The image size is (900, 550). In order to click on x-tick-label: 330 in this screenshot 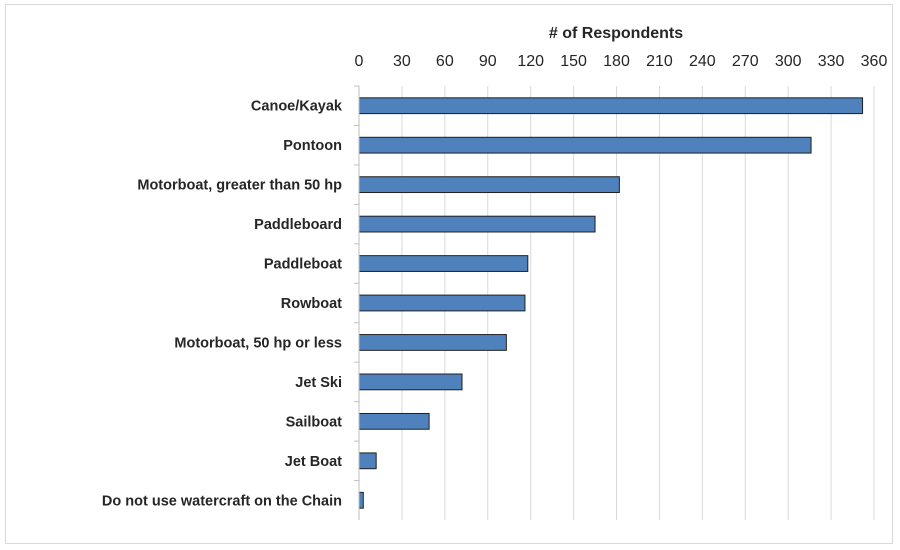, I will do `click(831, 61)`.